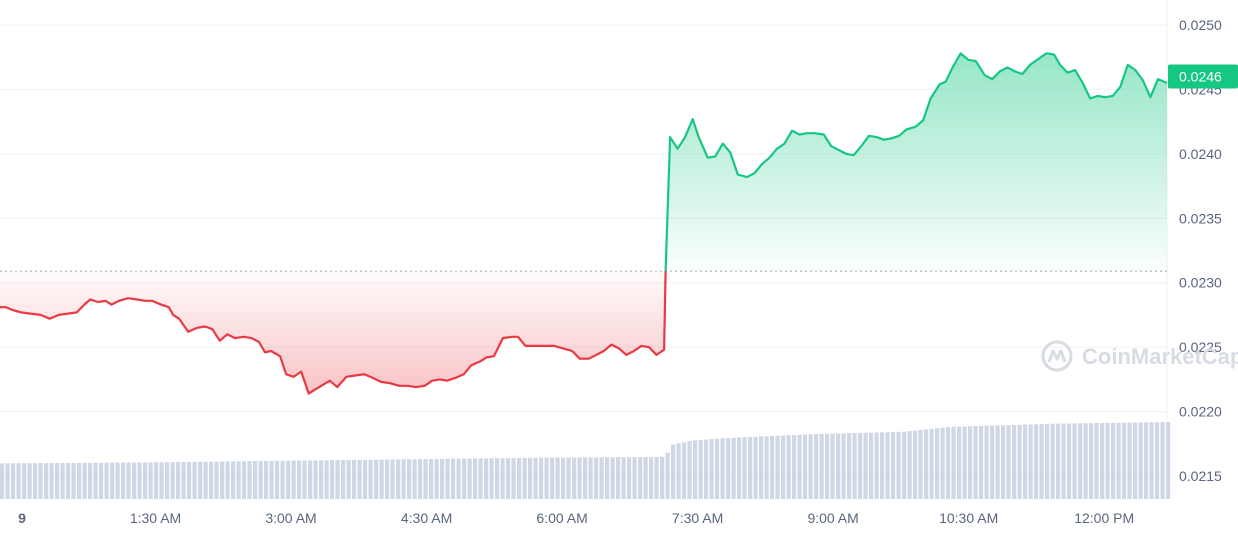  Describe the element at coordinates (832, 518) in the screenshot. I see `x-tick-label: 9:00 AM` at that location.